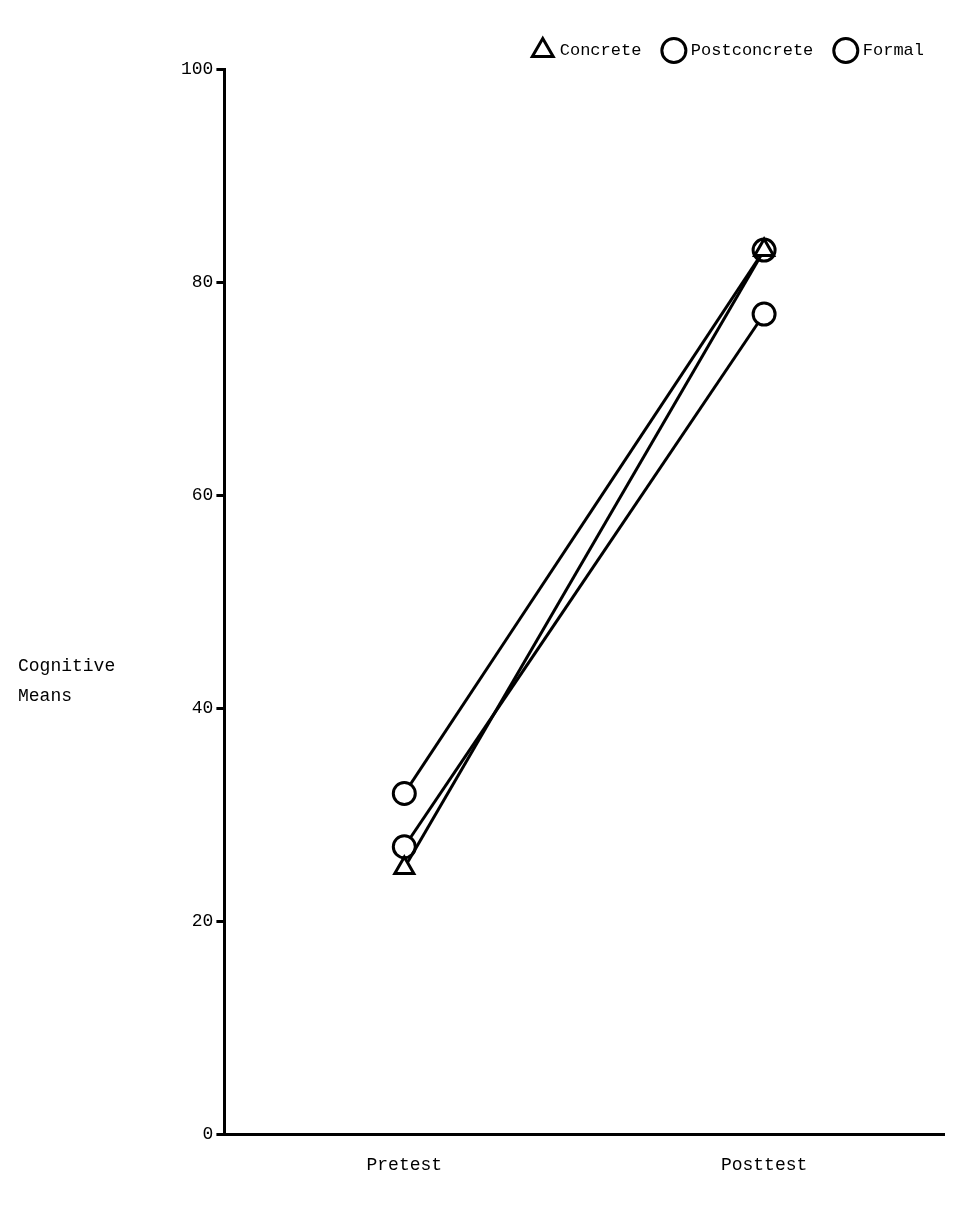  I want to click on y-tick-label: 60, so click(202, 494).